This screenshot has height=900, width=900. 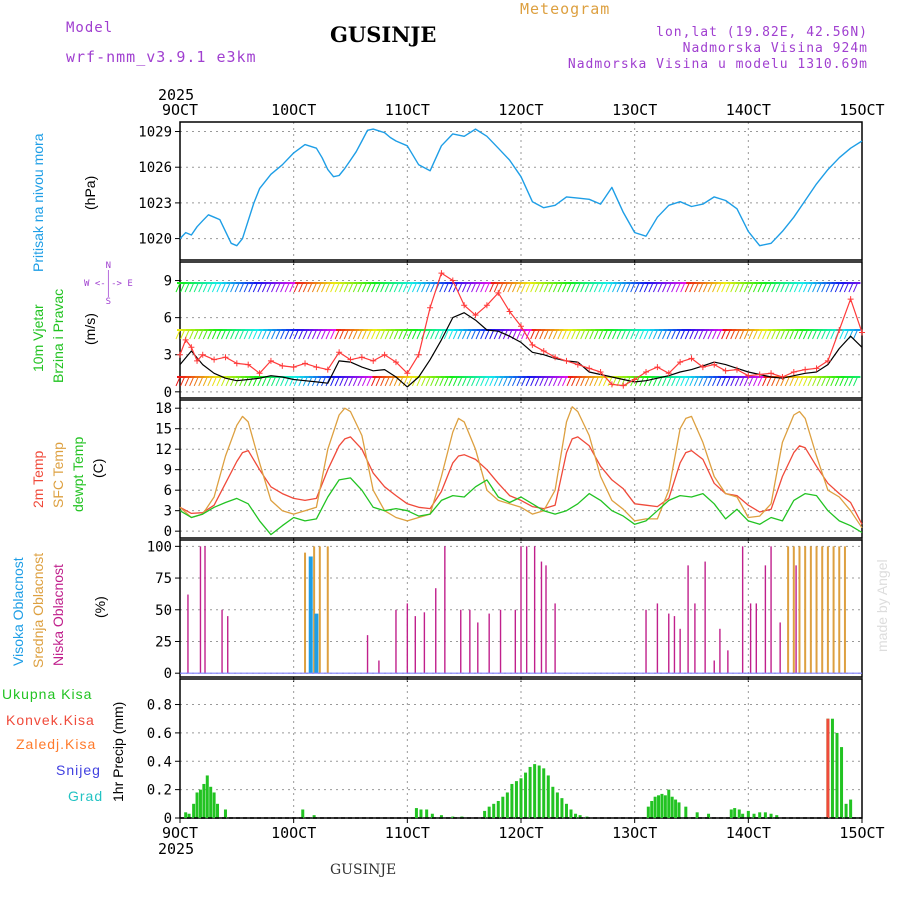 What do you see at coordinates (163, 450) in the screenshot?
I see `y-tick-label-temperature-4: 12` at bounding box center [163, 450].